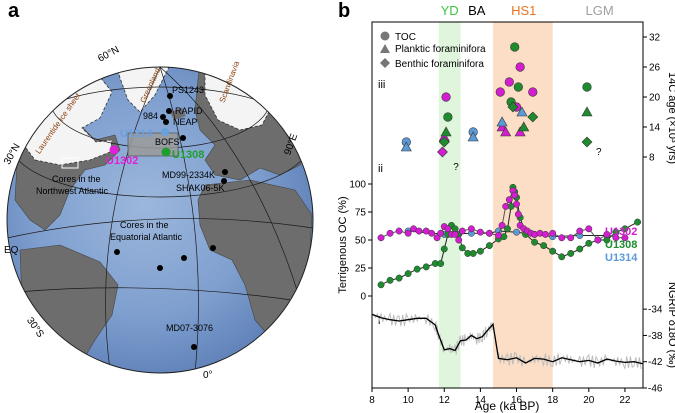  What do you see at coordinates (670, 325) in the screenshot?
I see `right-bottom-axis-label-text: NGRIP δ18O (‰)` at bounding box center [670, 325].